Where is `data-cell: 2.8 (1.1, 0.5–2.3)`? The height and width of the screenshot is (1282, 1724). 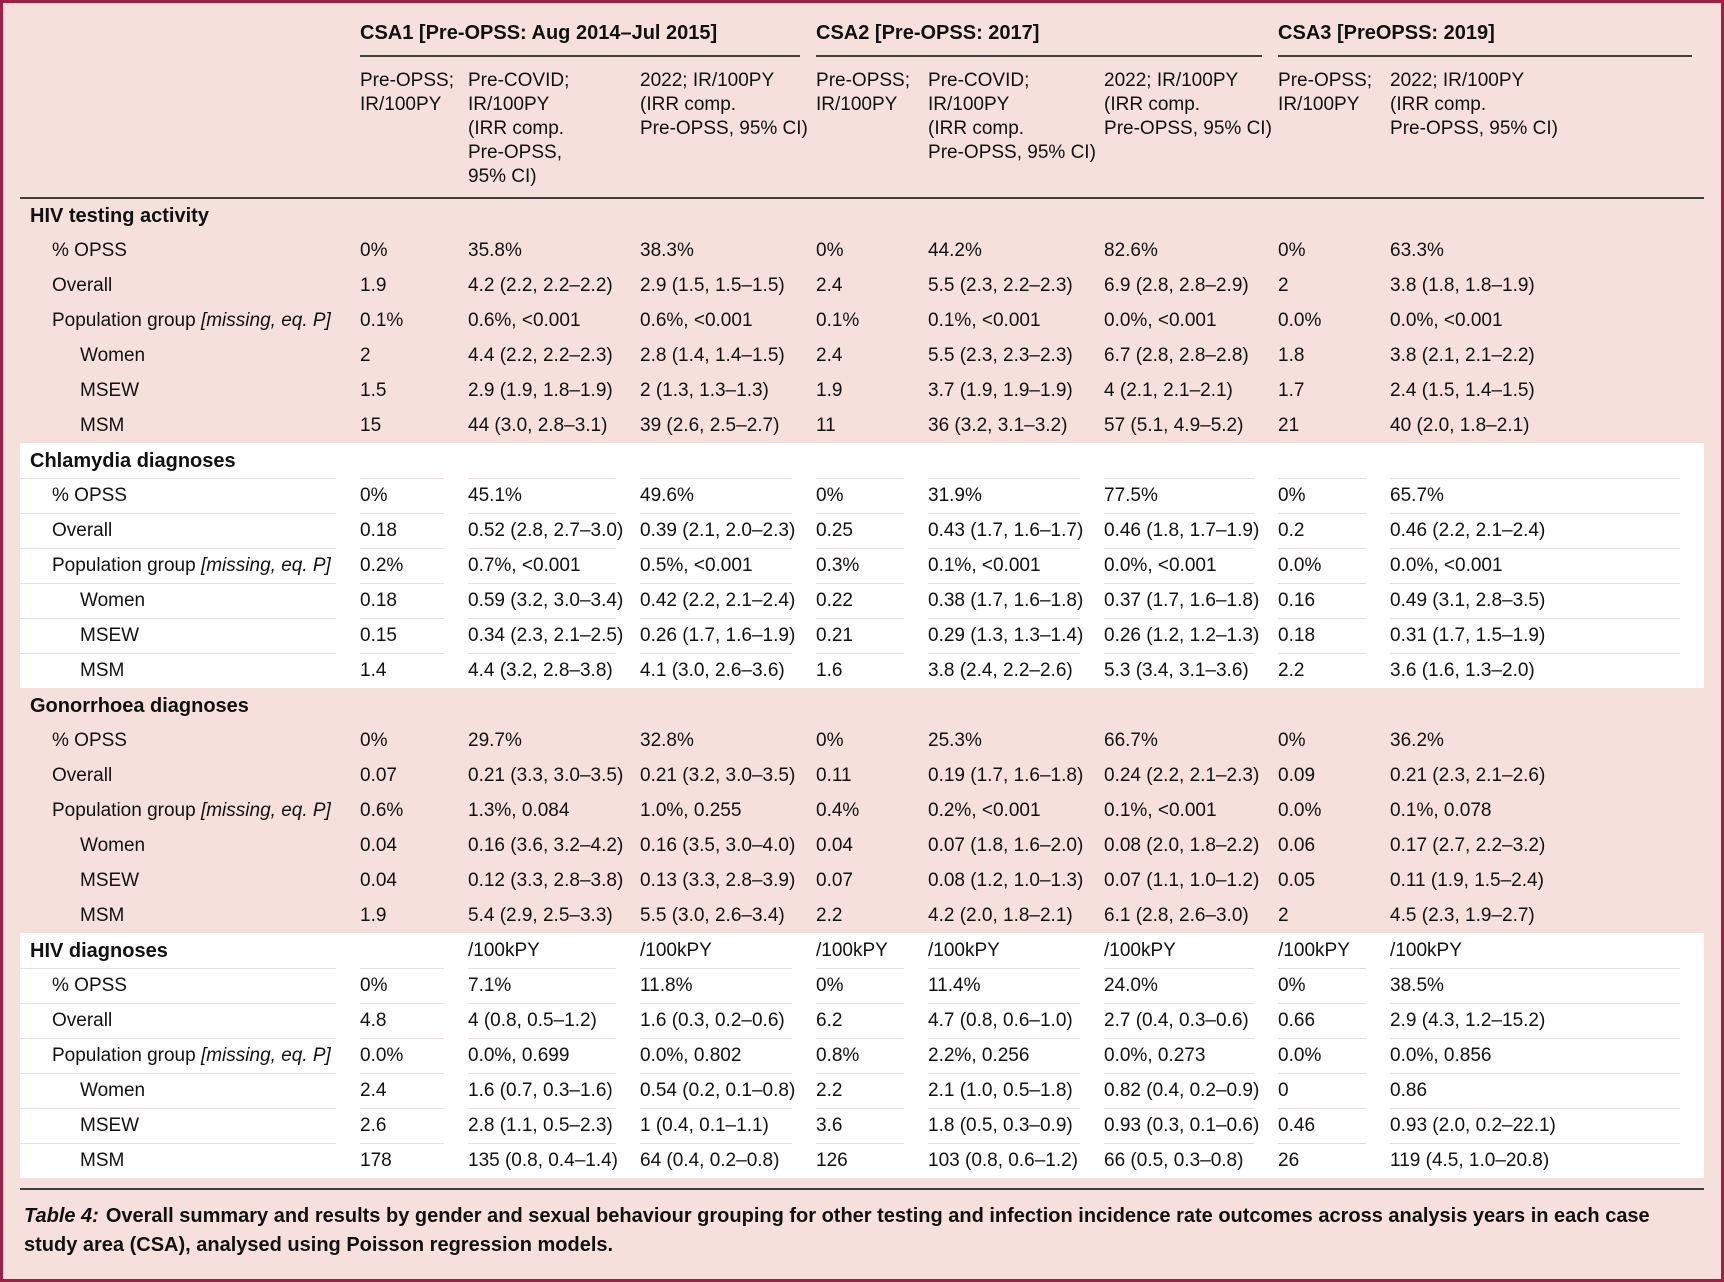 data-cell: 2.8 (1.1, 0.5–2.3) is located at coordinates (554, 1125).